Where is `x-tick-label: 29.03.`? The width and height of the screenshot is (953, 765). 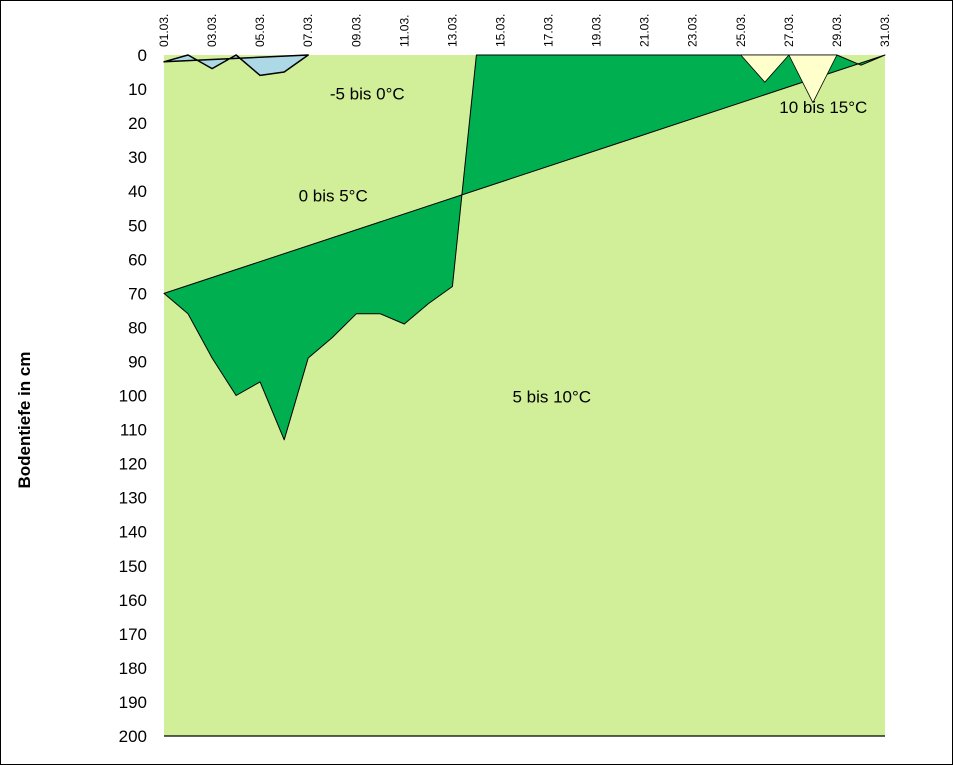 x-tick-label: 29.03. is located at coordinates (837, 30).